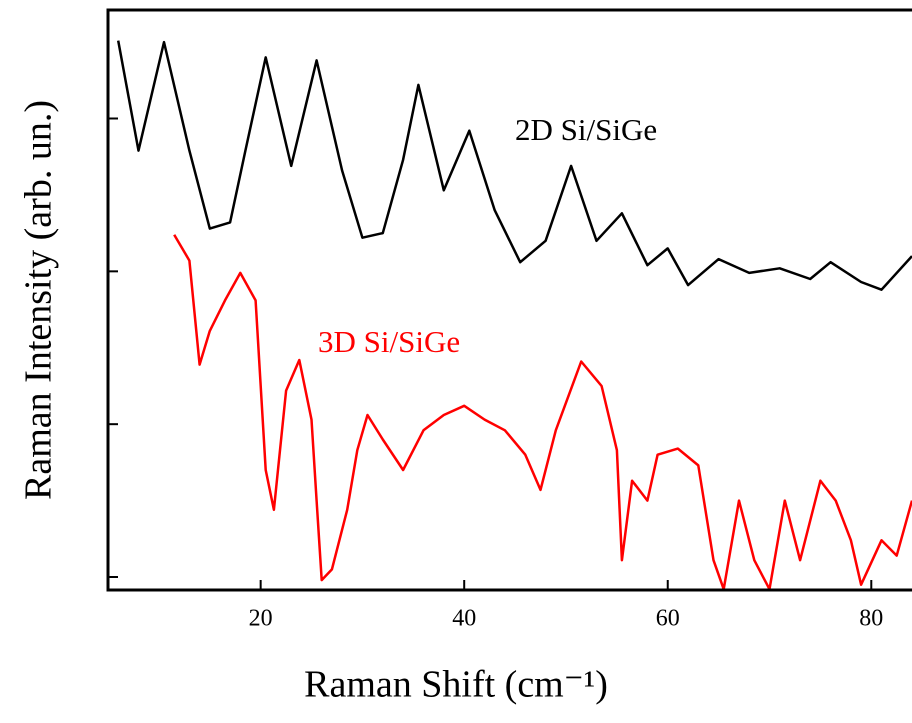 This screenshot has height=723, width=912. I want to click on x-tick-label: 80, so click(871, 619).